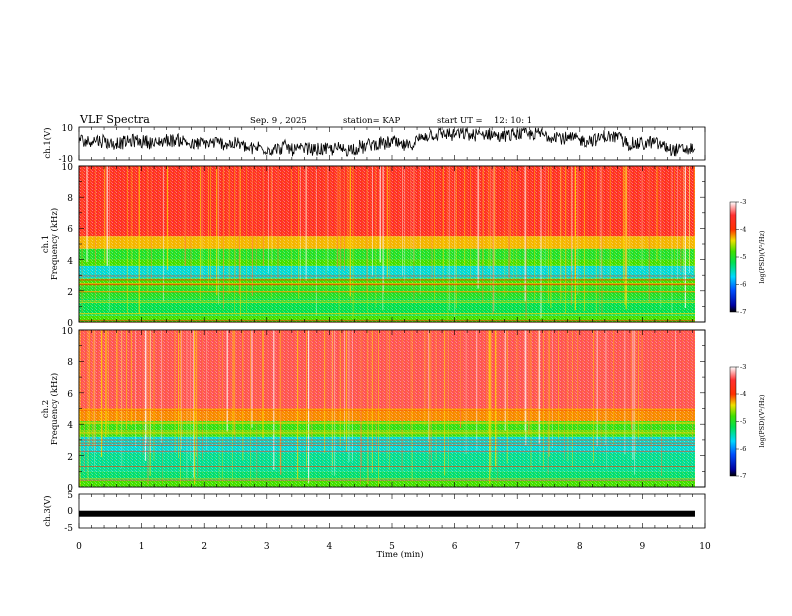 The width and height of the screenshot is (792, 616). I want to click on xtick-2: 2, so click(204, 547).